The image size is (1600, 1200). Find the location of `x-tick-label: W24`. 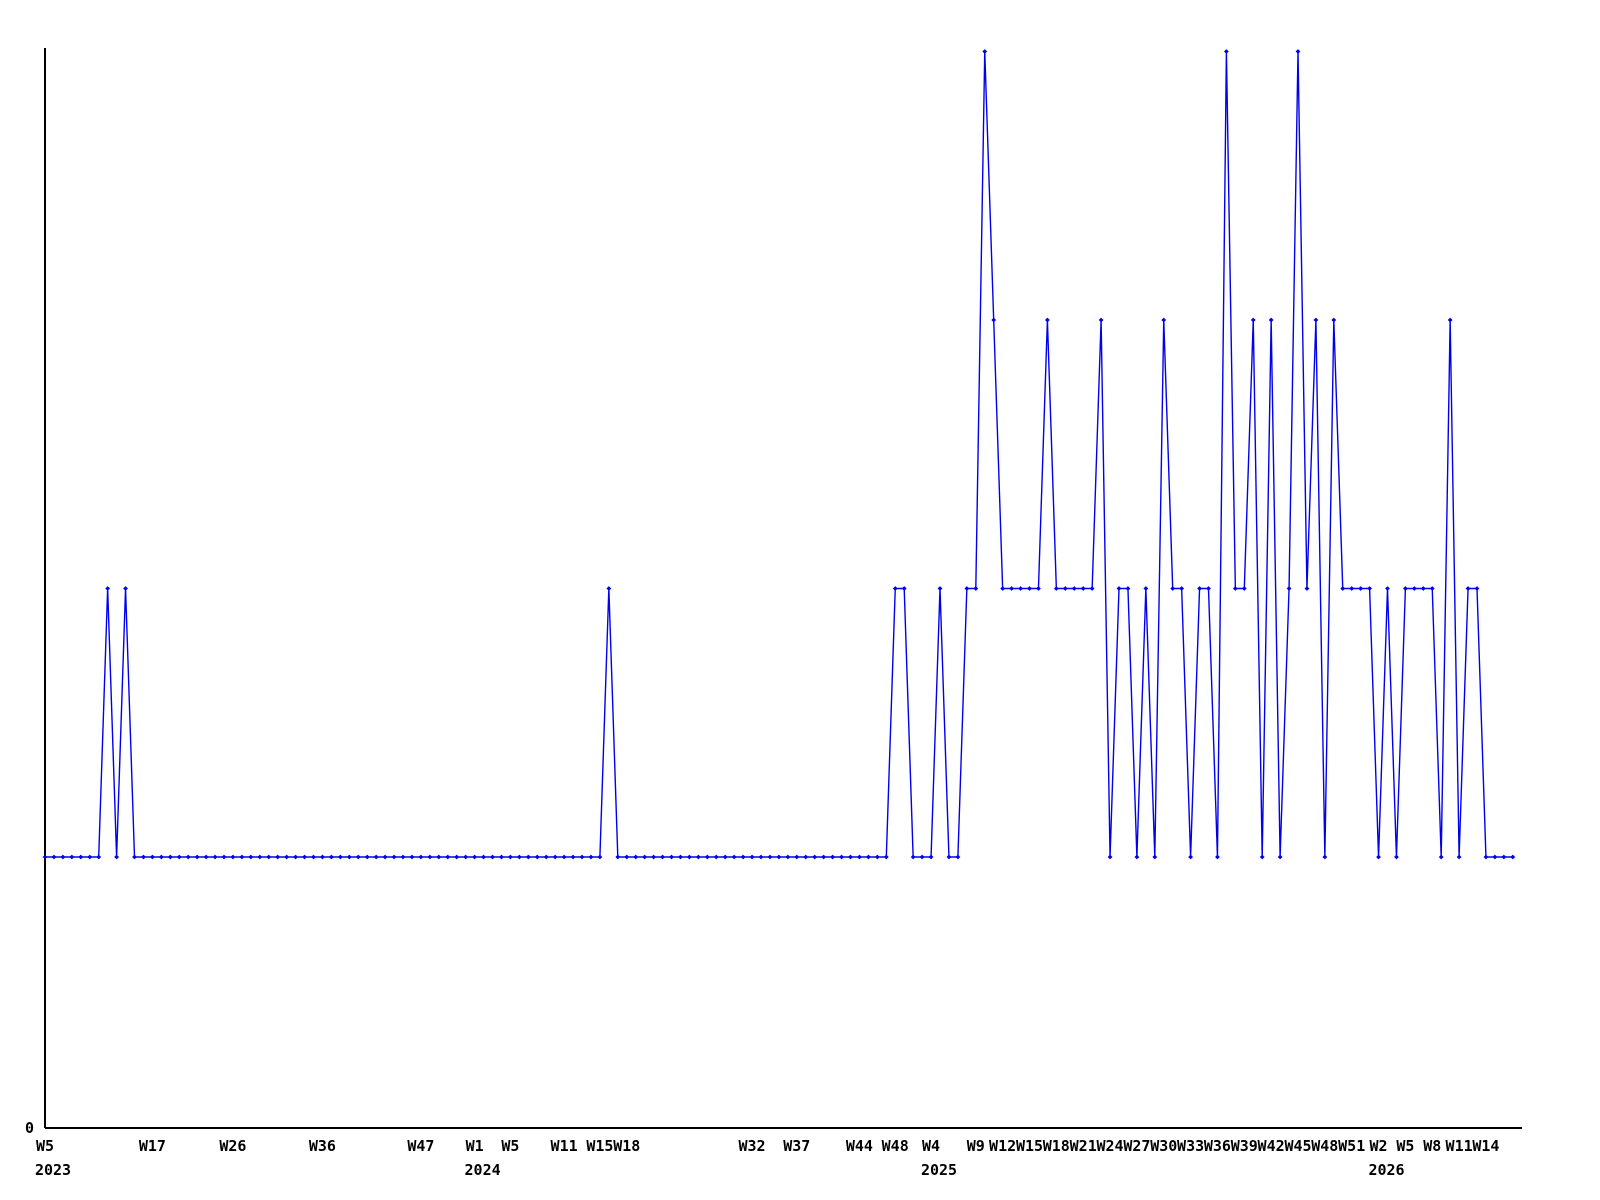

x-tick-label: W24 is located at coordinates (1109, 1146).